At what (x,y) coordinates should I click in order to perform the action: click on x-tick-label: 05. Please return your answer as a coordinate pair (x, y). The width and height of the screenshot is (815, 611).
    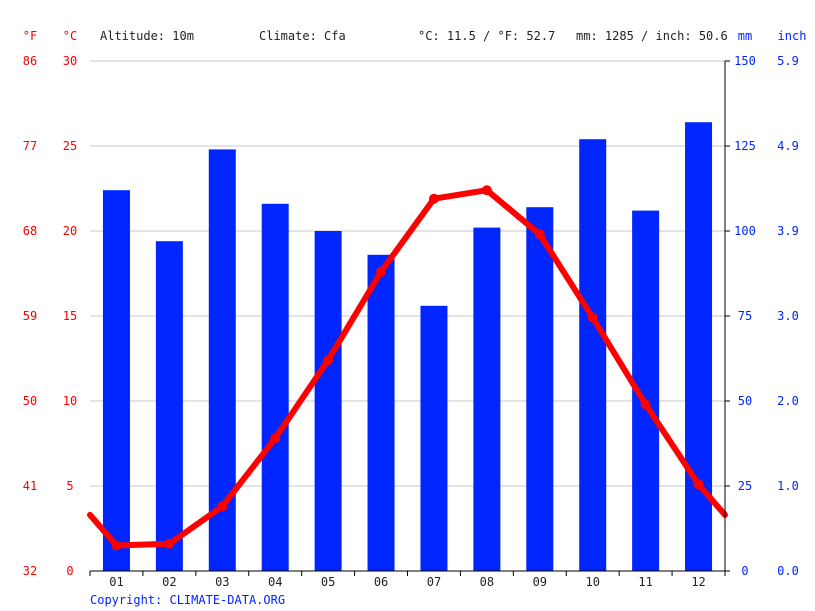
    Looking at the image, I should click on (328, 582).